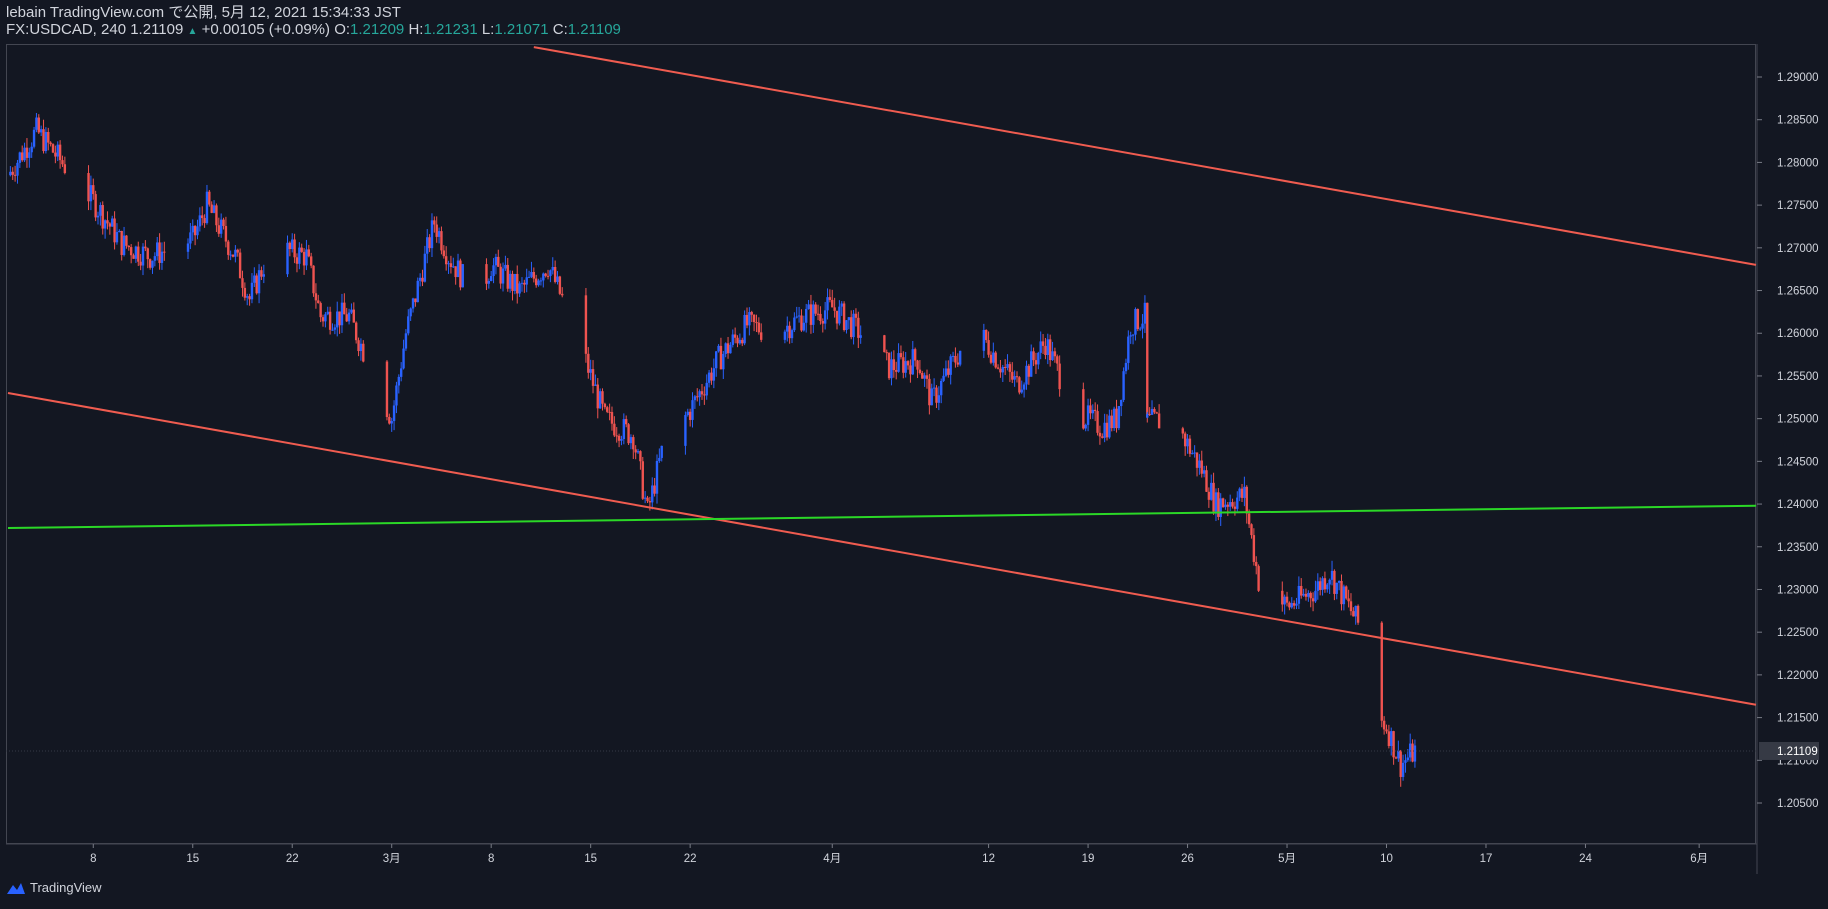 The image size is (1828, 909). What do you see at coordinates (594, 29) in the screenshot?
I see `close-value: 1.21109` at bounding box center [594, 29].